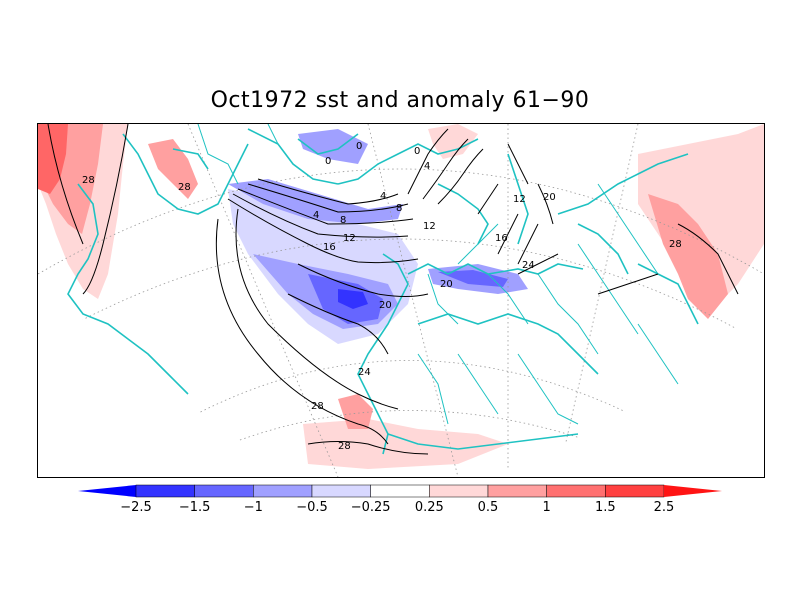 This screenshot has width=800, height=600. Describe the element at coordinates (53, 159) in the screenshot. I see `anomaly-area-west-atlantic-peak` at that location.